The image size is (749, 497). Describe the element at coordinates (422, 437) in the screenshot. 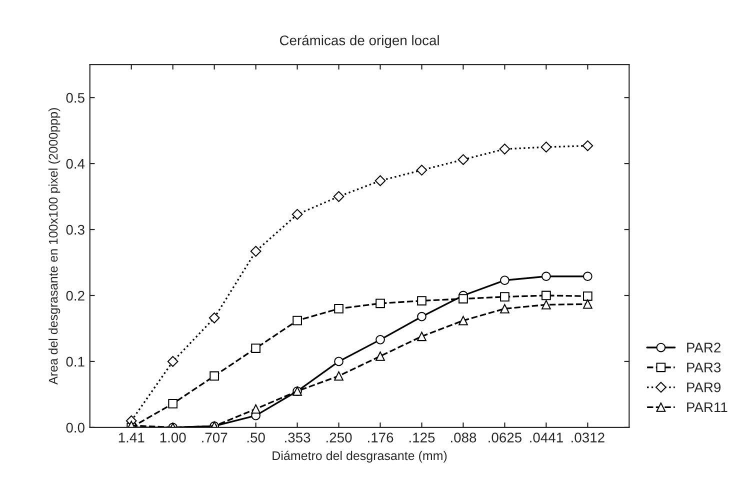

I see `x-tick-label: .125` at that location.